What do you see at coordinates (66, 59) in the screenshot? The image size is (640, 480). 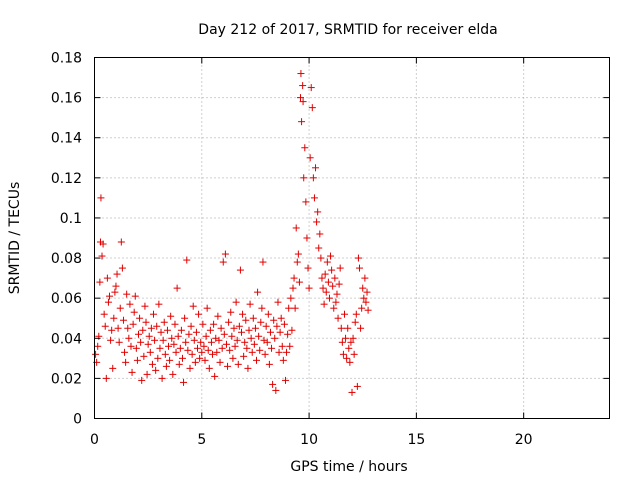 I see `y-tick-label: 0.18` at bounding box center [66, 59].